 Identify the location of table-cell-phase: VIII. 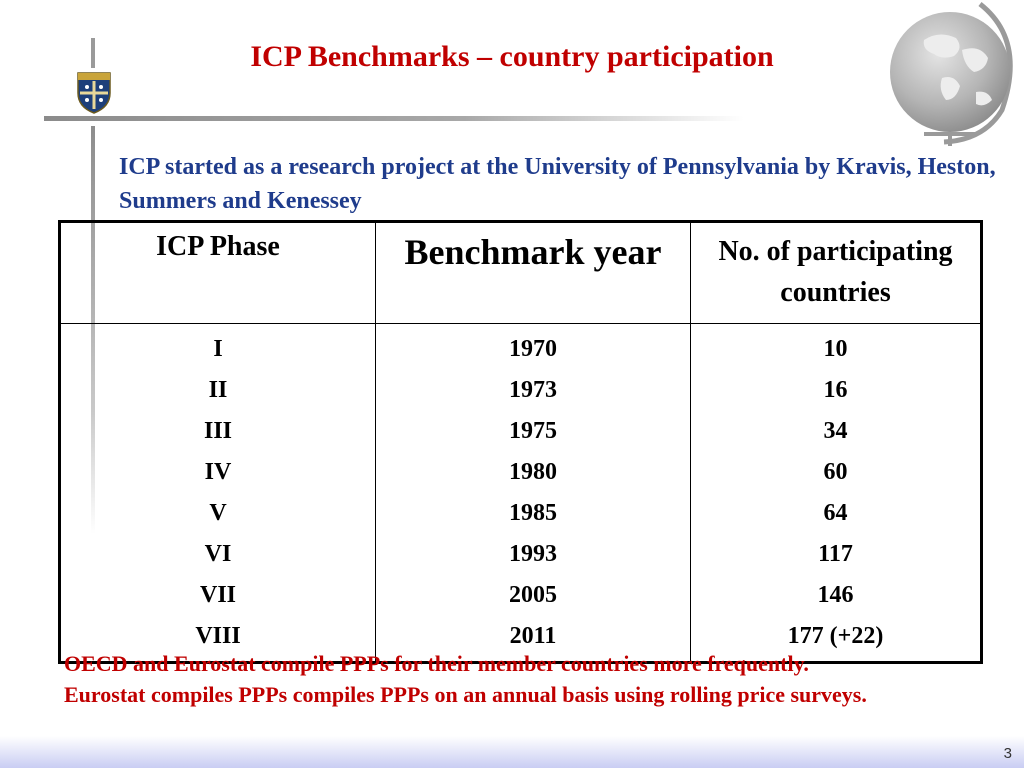
(218, 636).